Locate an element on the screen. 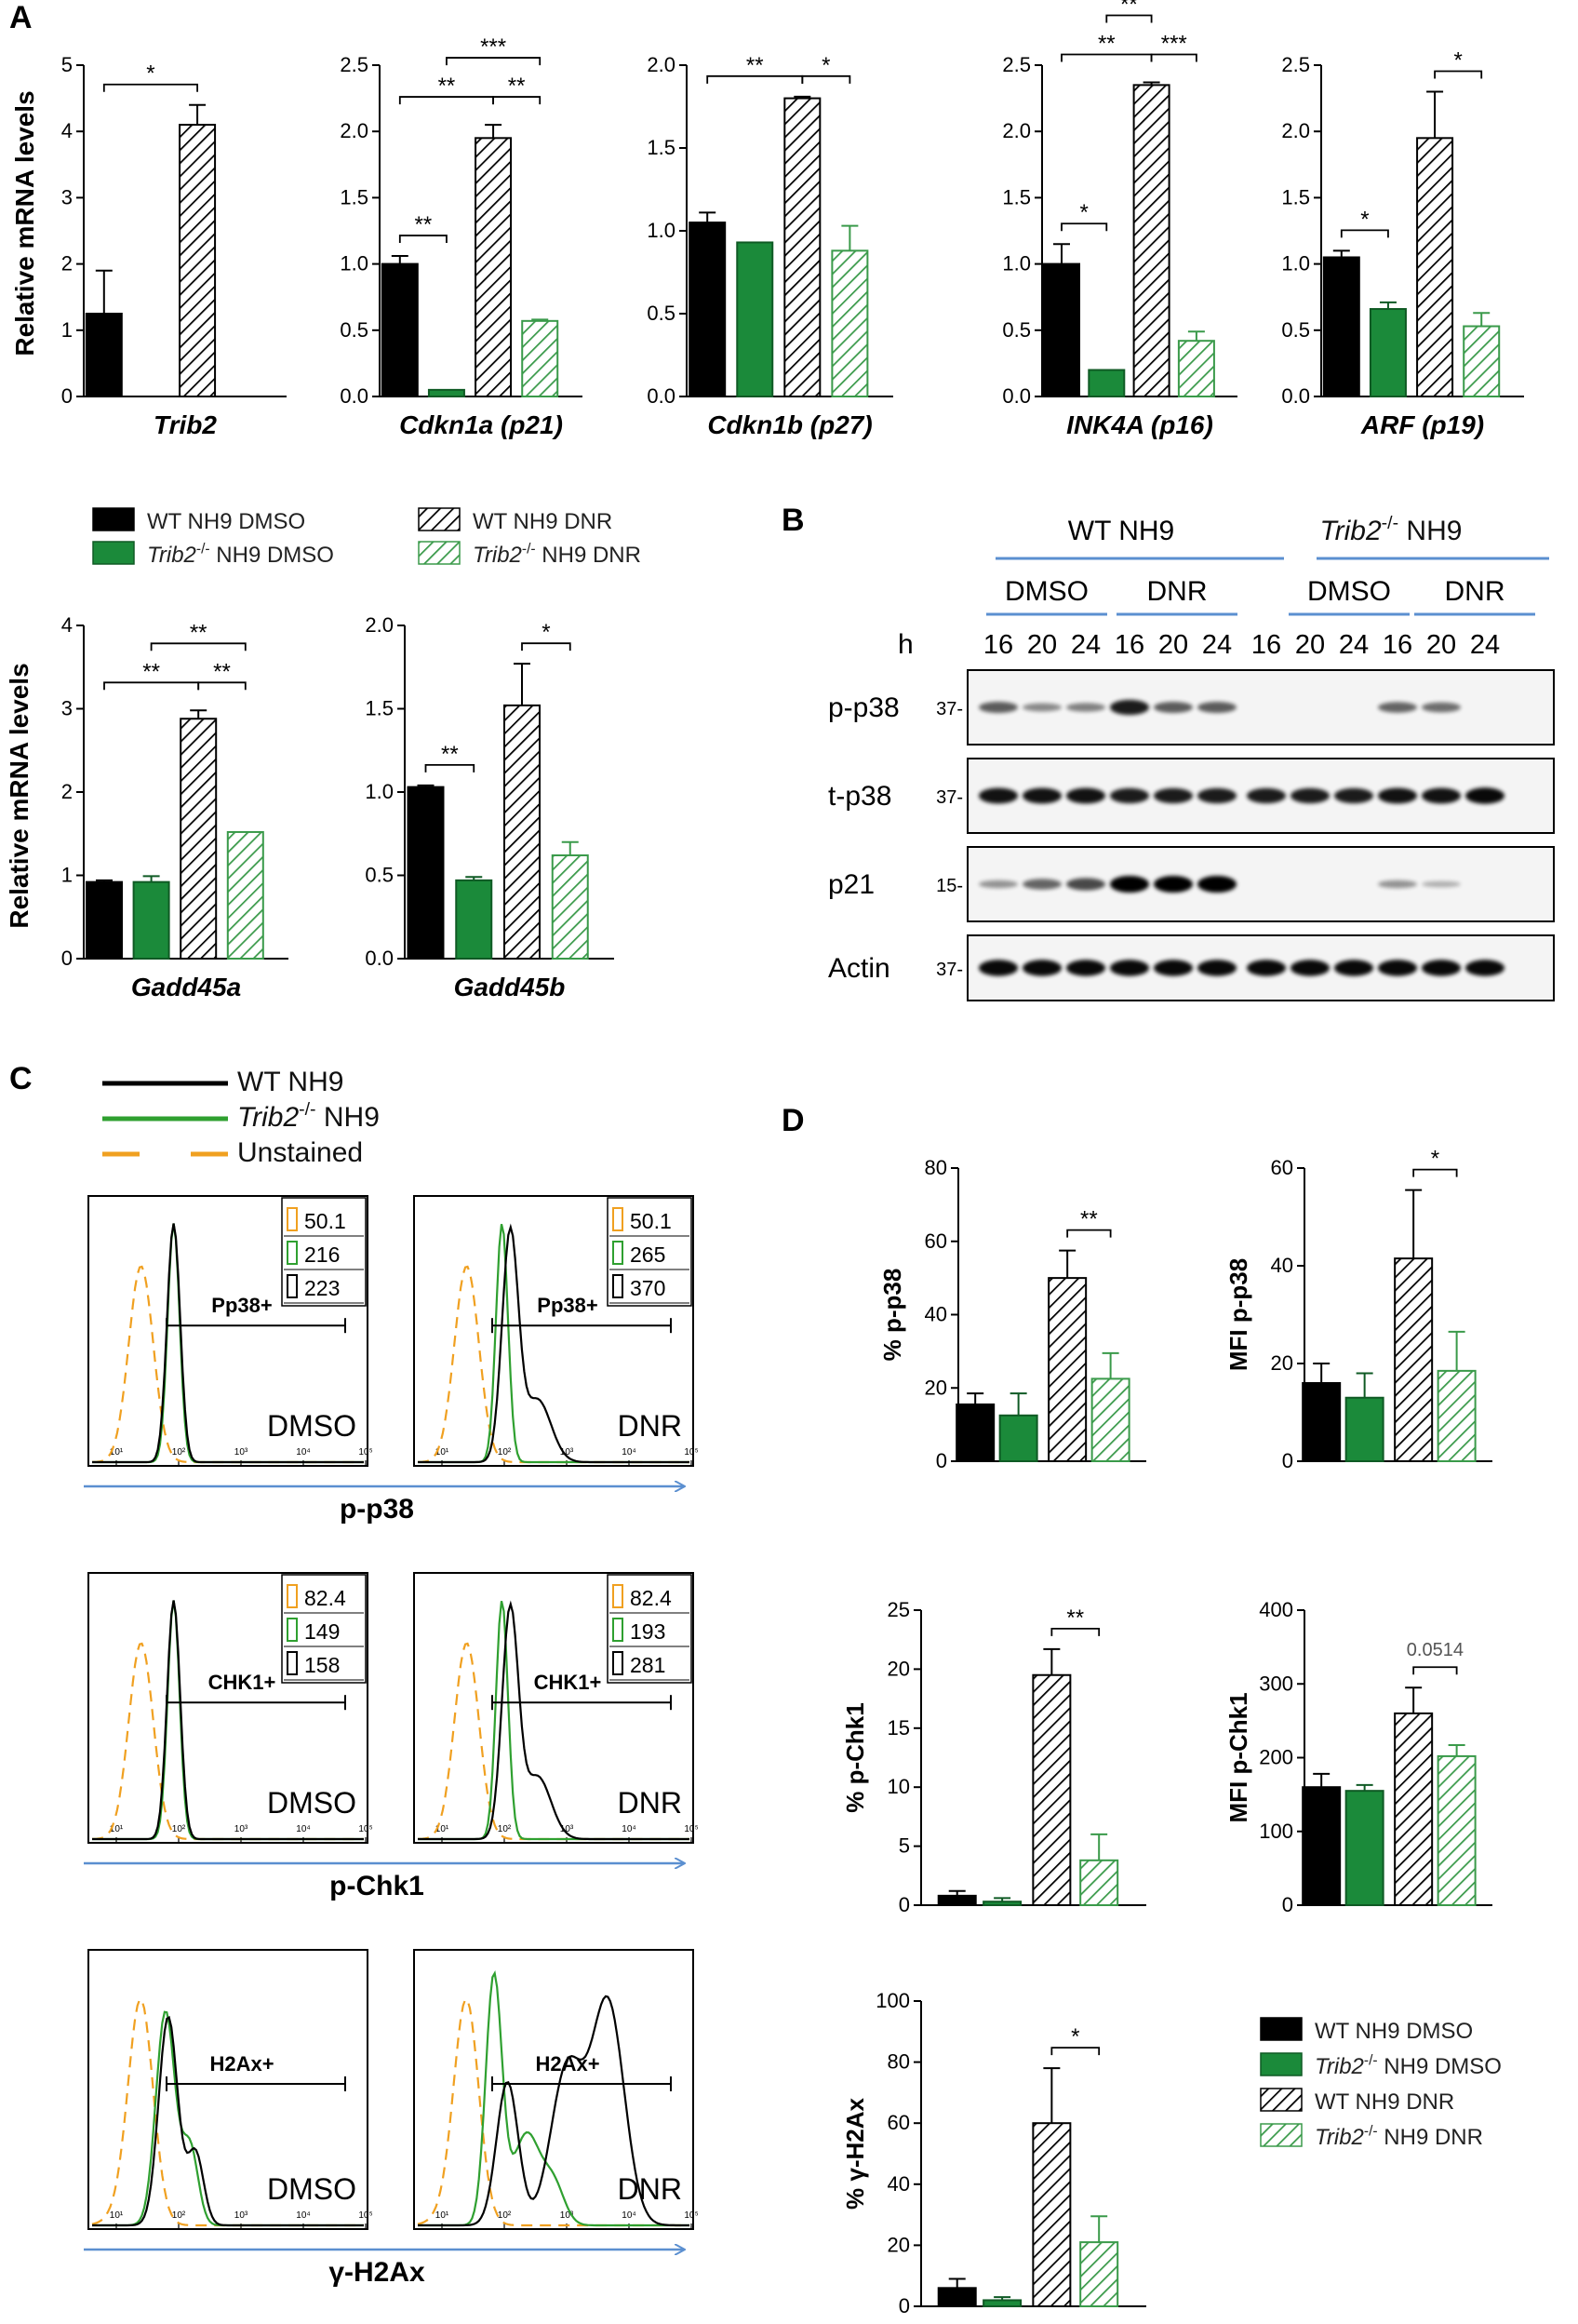 This screenshot has height=2324, width=1578. group-label-ko: Trib2-/- NH9 is located at coordinates (1391, 529).